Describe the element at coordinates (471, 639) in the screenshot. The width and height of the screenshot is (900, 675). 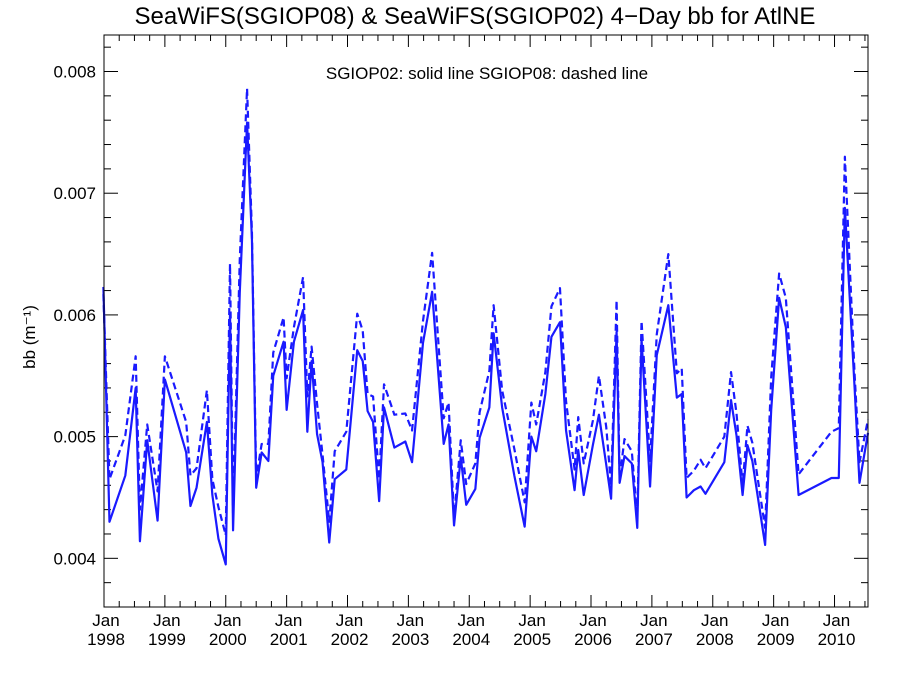
I see `x-tick-year-label: 2004` at that location.